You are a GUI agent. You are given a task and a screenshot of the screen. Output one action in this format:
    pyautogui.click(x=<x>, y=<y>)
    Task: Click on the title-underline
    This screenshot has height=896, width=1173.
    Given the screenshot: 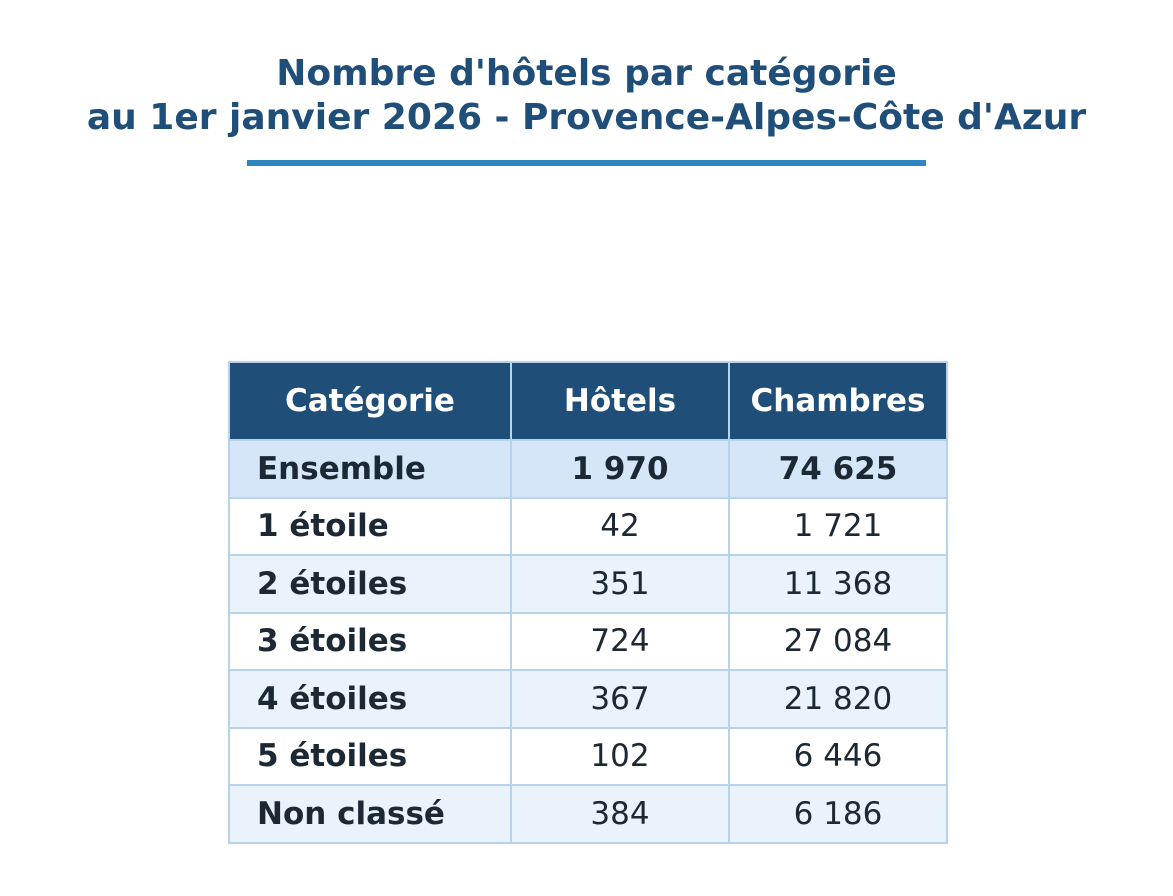 What is the action you would take?
    pyautogui.click(x=586, y=163)
    